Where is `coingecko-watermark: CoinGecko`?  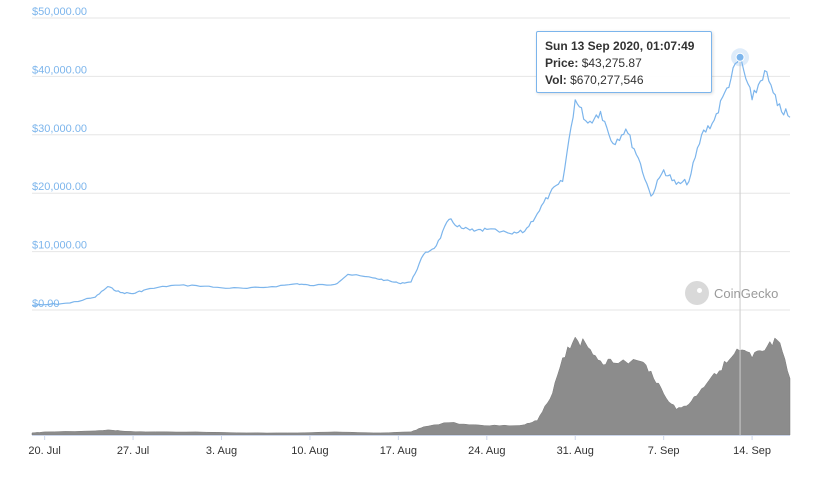
coingecko-watermark: CoinGecko is located at coordinates (731, 293).